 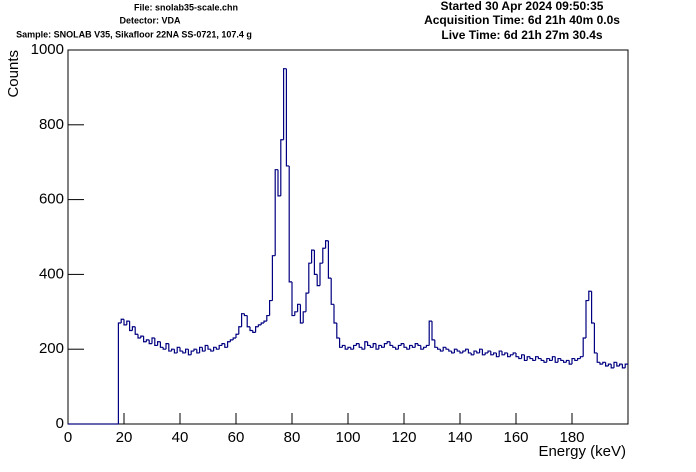 I want to click on x-tick-label: 140, so click(x=459, y=437).